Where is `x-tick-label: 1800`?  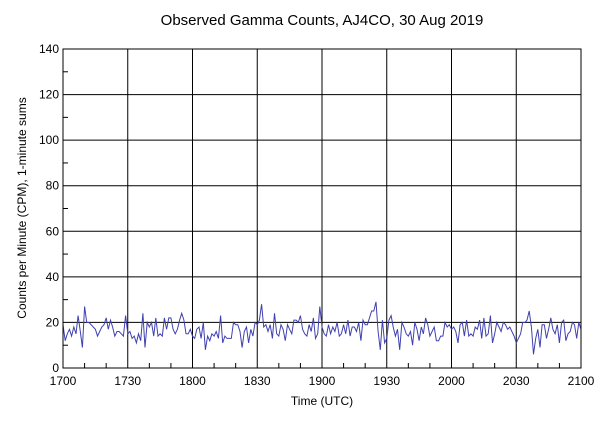
x-tick-label: 1800 is located at coordinates (192, 381).